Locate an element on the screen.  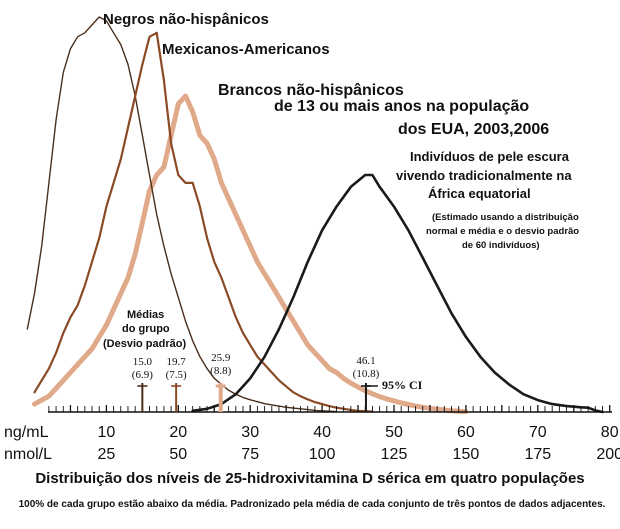
group-means-markers: 15.0(6.9) 19.7(7.5) 25.9(8.8) 46.1(10.8) is located at coordinates (256, 382).